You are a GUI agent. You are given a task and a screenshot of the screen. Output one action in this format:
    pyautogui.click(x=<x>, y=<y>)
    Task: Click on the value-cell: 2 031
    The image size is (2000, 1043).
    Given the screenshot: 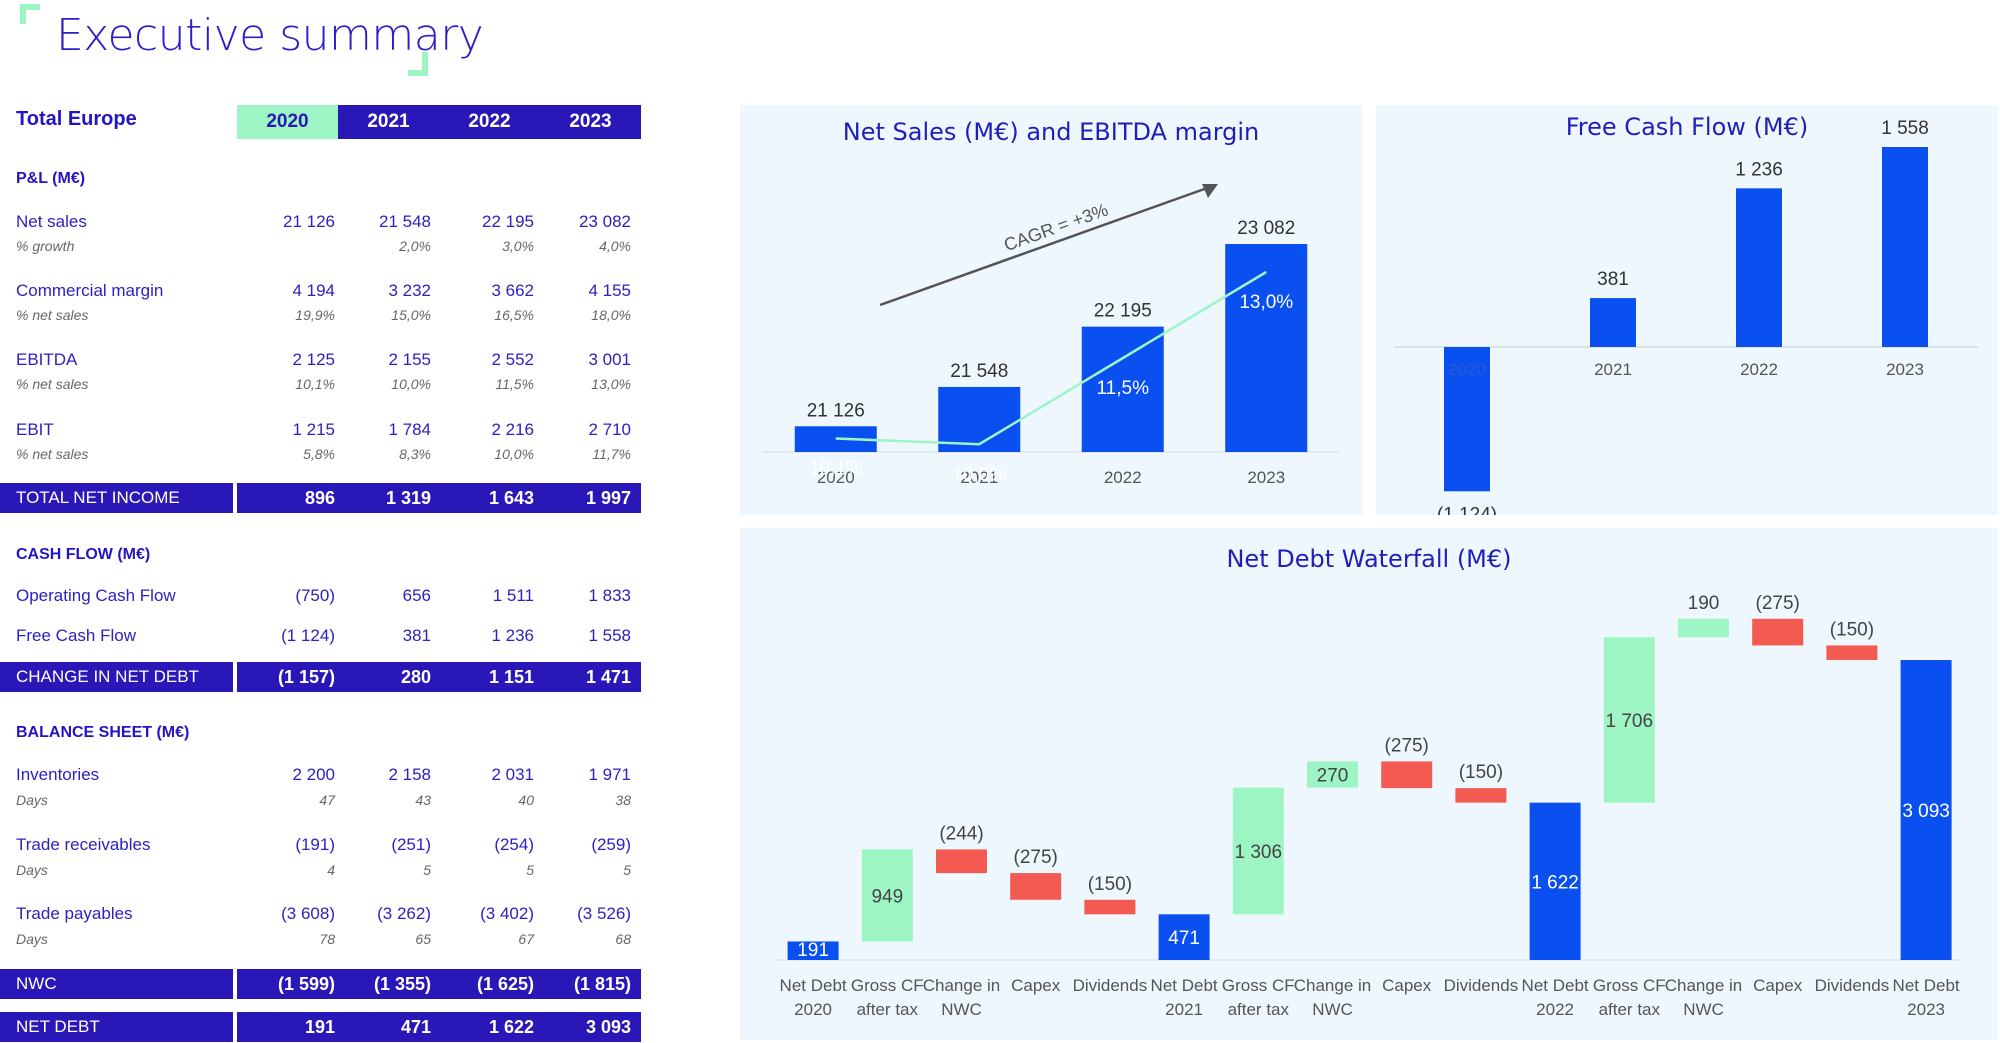 What is the action you would take?
    pyautogui.click(x=512, y=774)
    